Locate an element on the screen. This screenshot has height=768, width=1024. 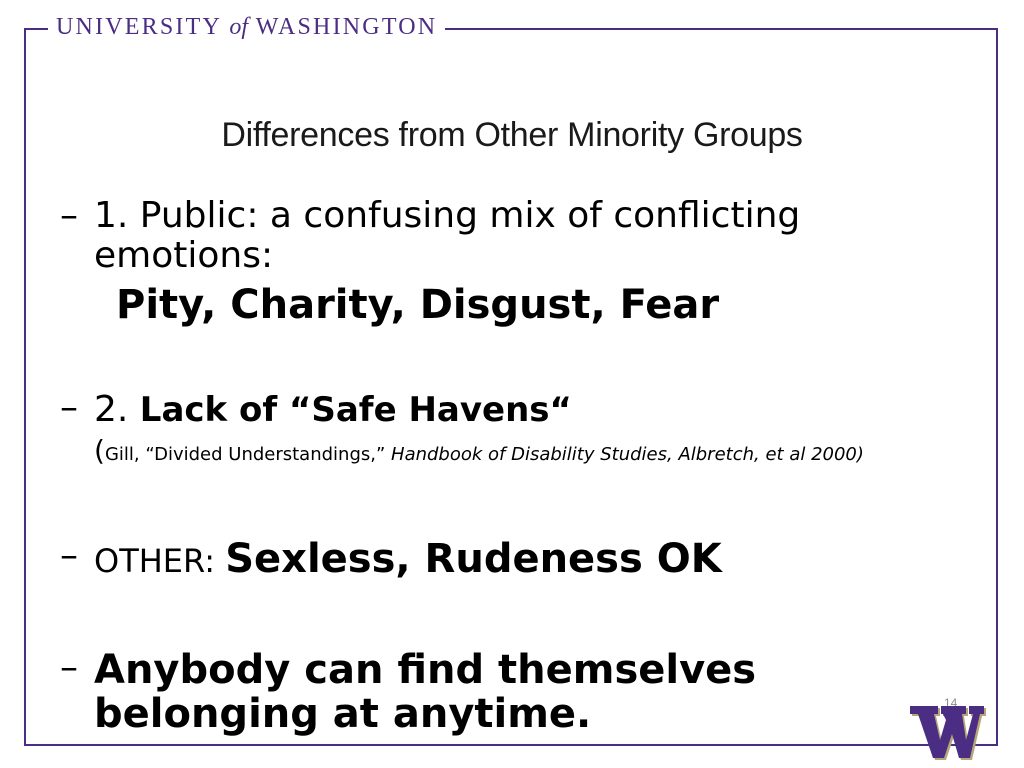
wordmark-of: of is located at coordinates (238, 27).